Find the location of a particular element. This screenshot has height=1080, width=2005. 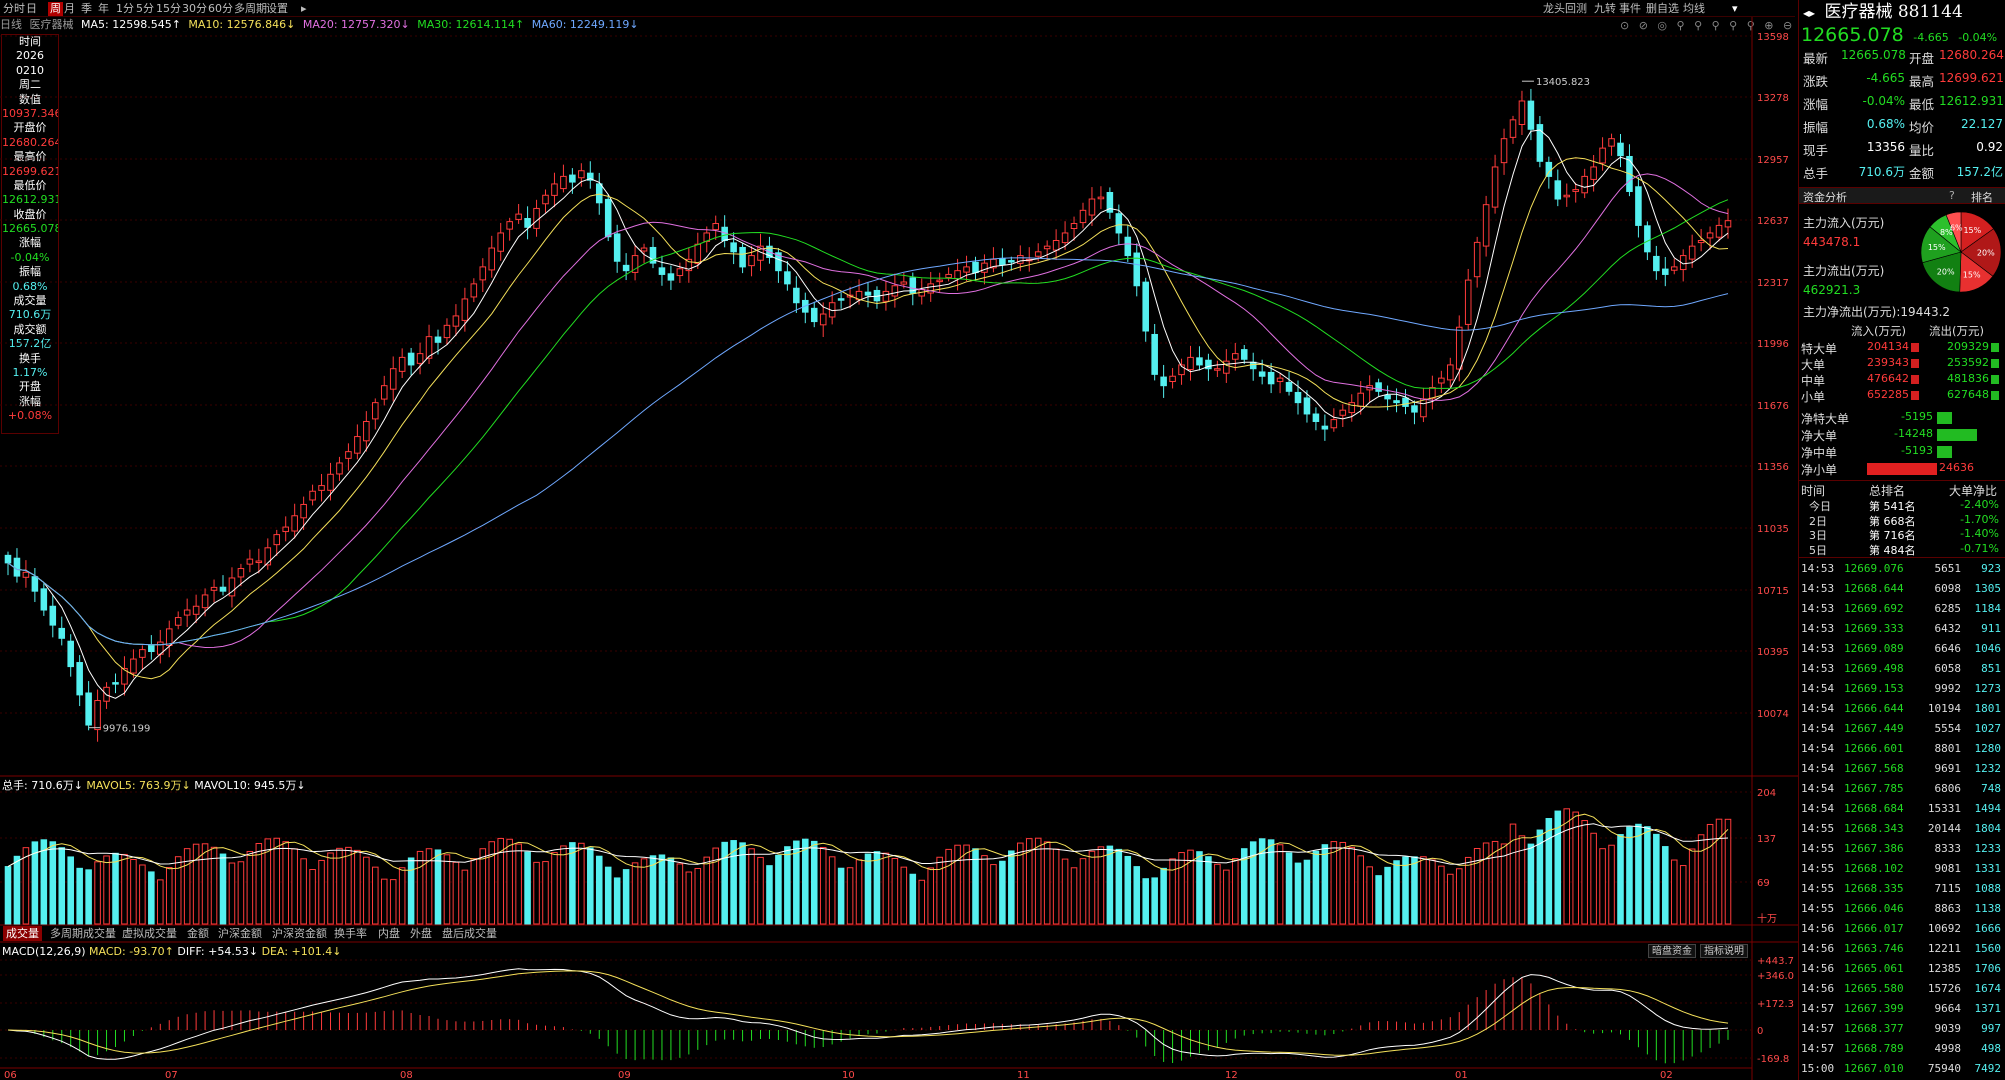

macd-axis-label: -169.8 is located at coordinates (1773, 1059).